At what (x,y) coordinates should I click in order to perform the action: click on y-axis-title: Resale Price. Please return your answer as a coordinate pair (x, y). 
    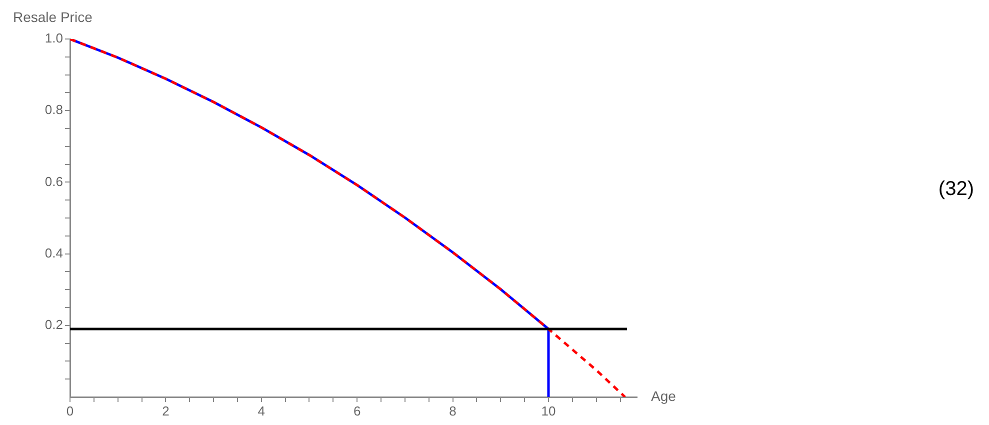
    Looking at the image, I should click on (53, 16).